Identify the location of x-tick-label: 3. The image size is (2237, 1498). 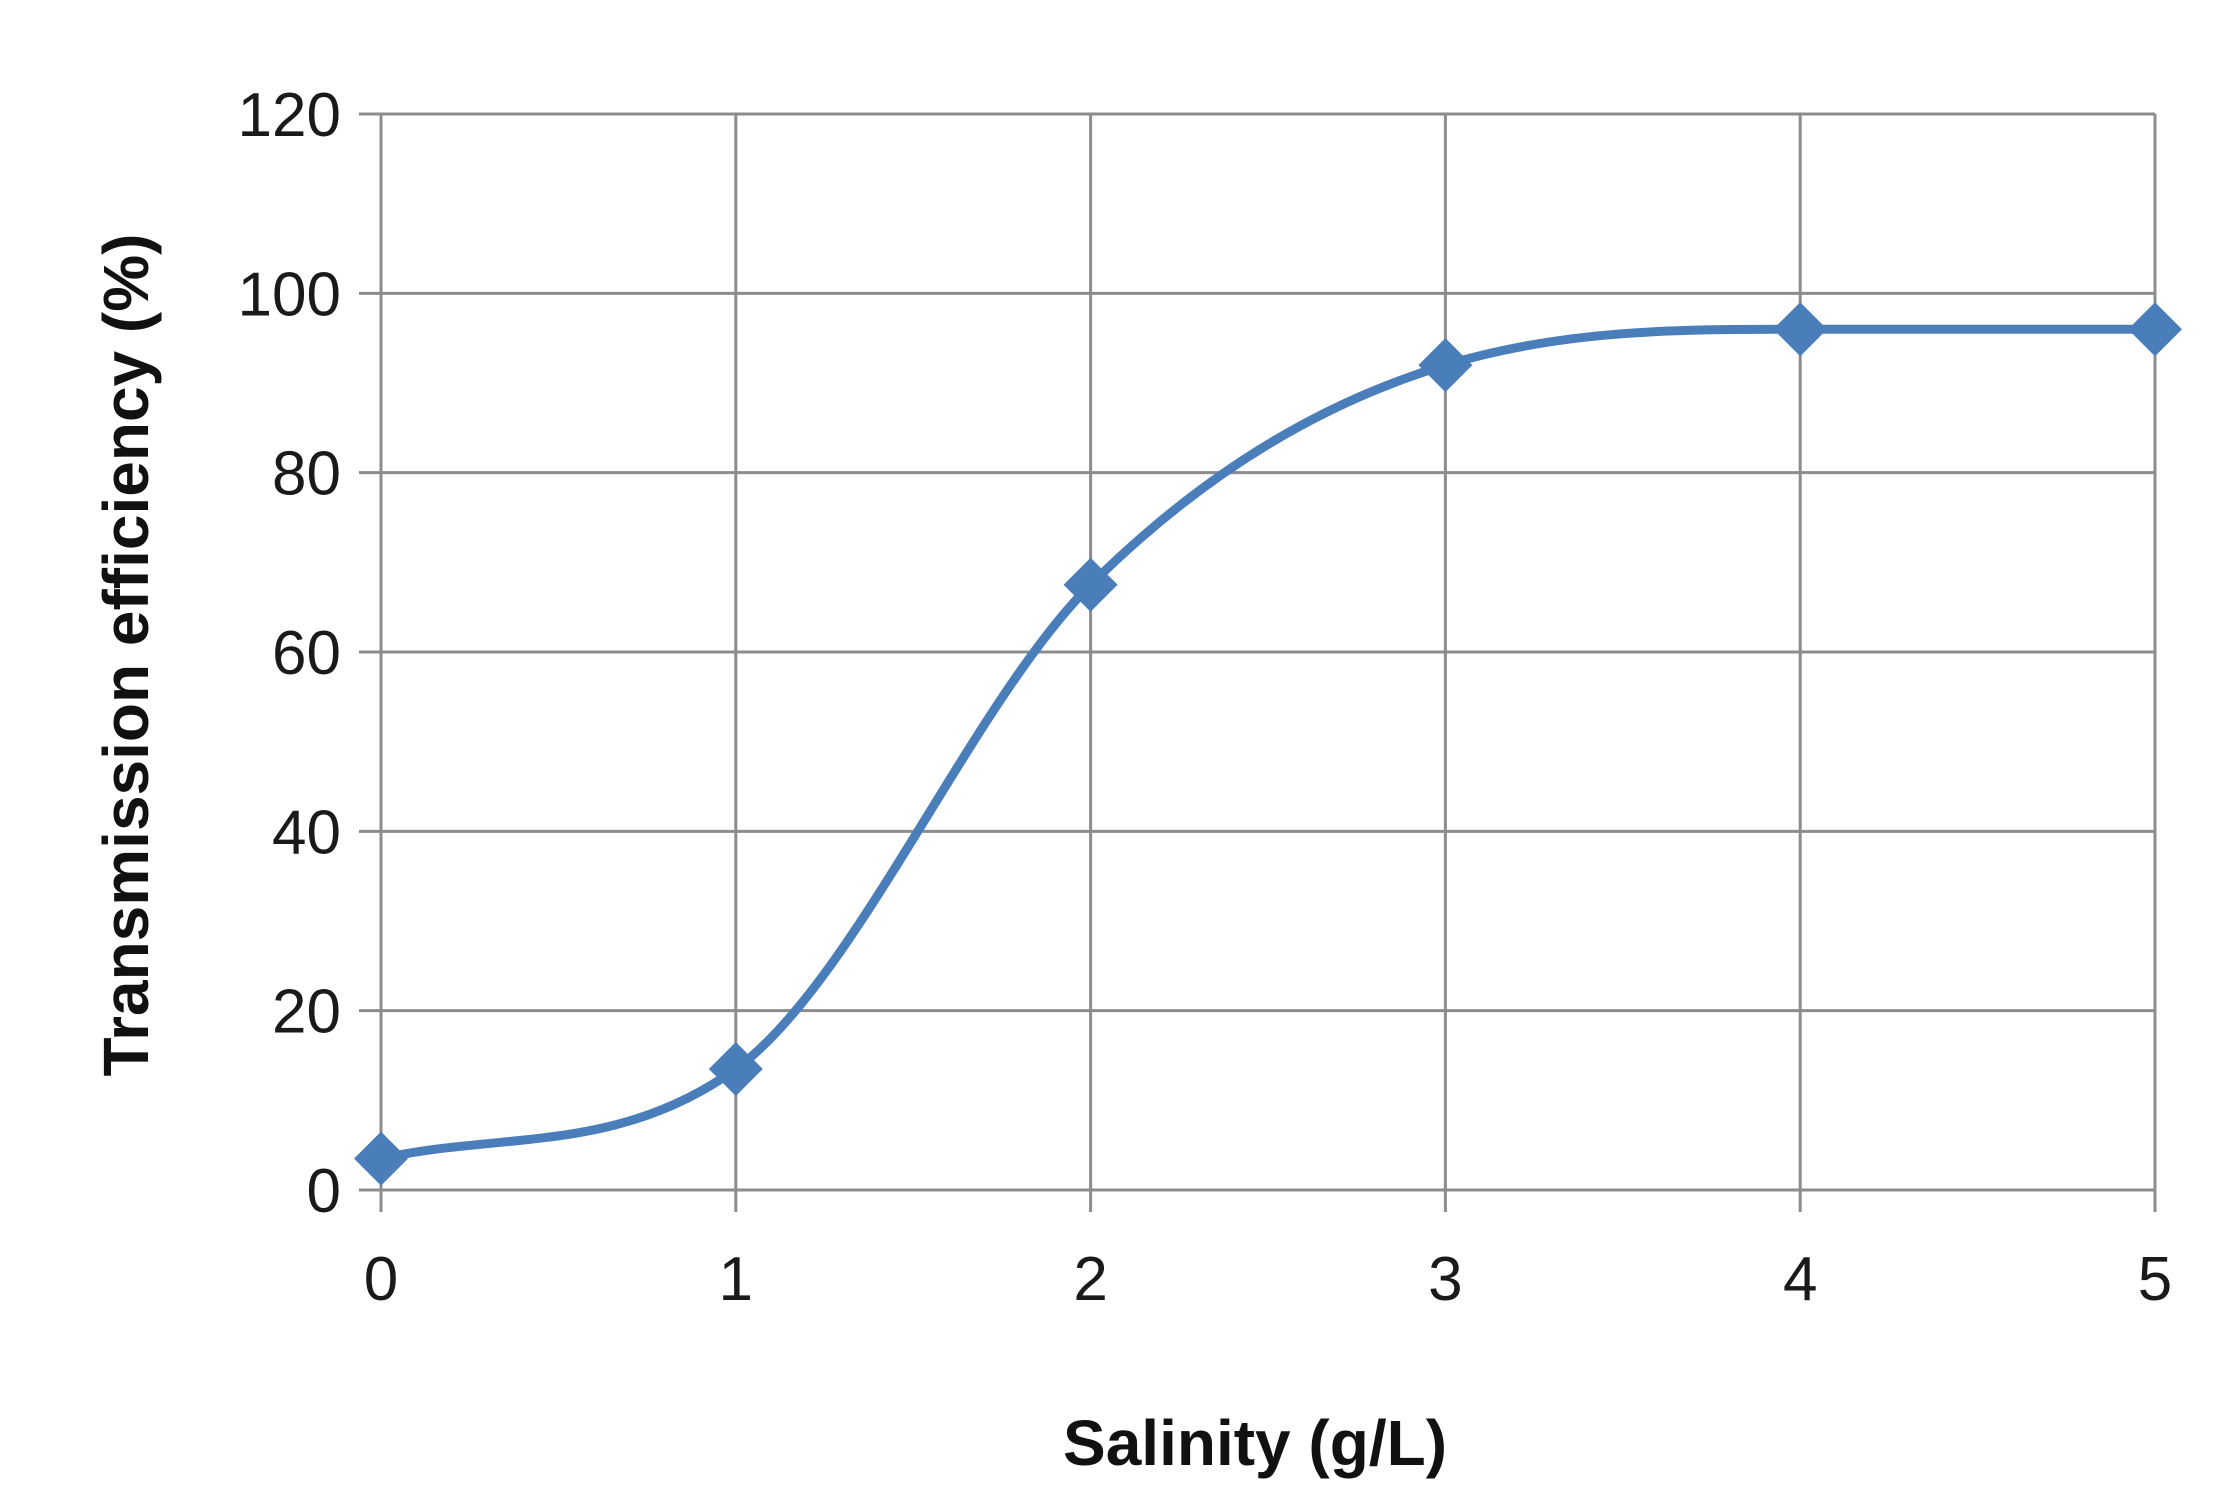
(1445, 1279).